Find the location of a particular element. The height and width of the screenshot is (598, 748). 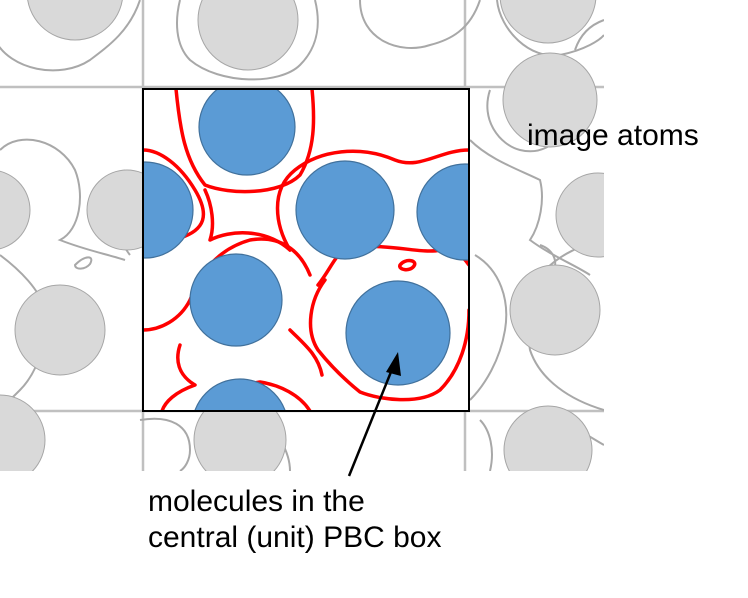

image-atoms-label: image atoms is located at coordinates (613, 135).